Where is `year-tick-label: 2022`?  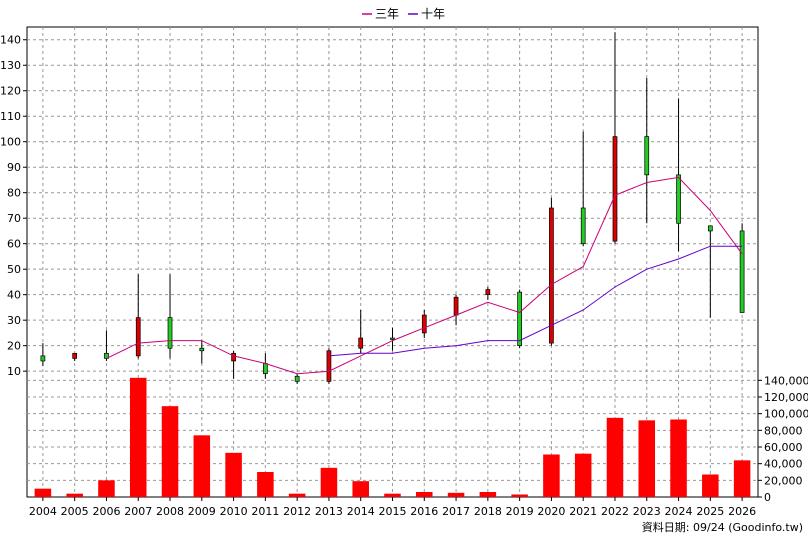 year-tick-label: 2022 is located at coordinates (615, 511).